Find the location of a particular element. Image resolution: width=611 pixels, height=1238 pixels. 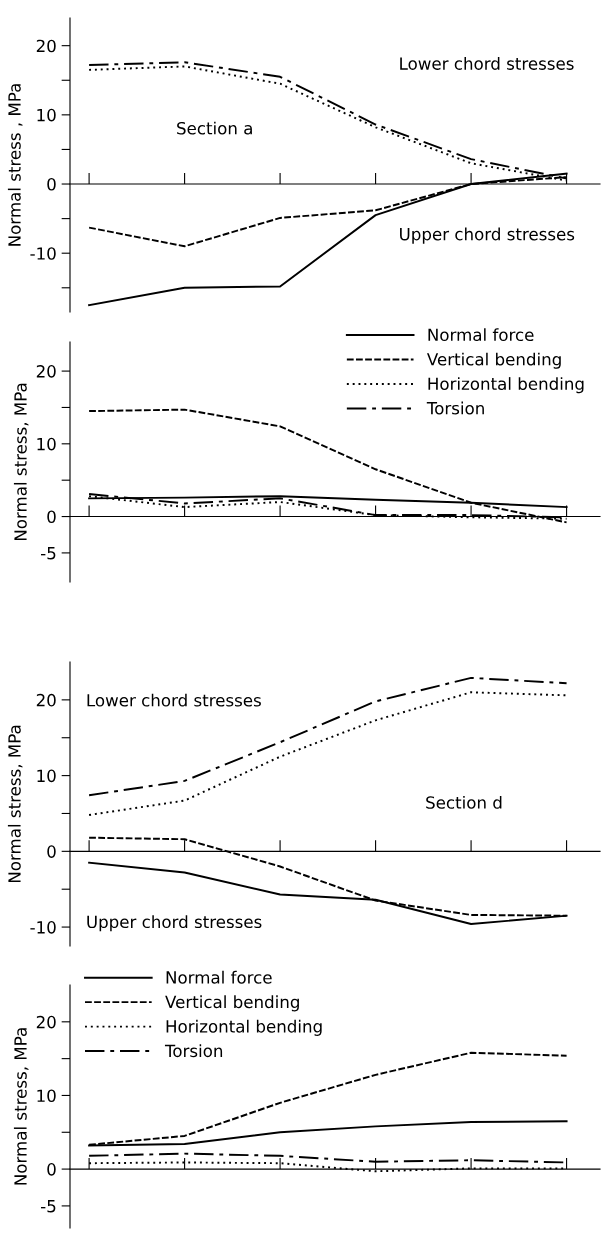

annotation: Section a is located at coordinates (214, 128).